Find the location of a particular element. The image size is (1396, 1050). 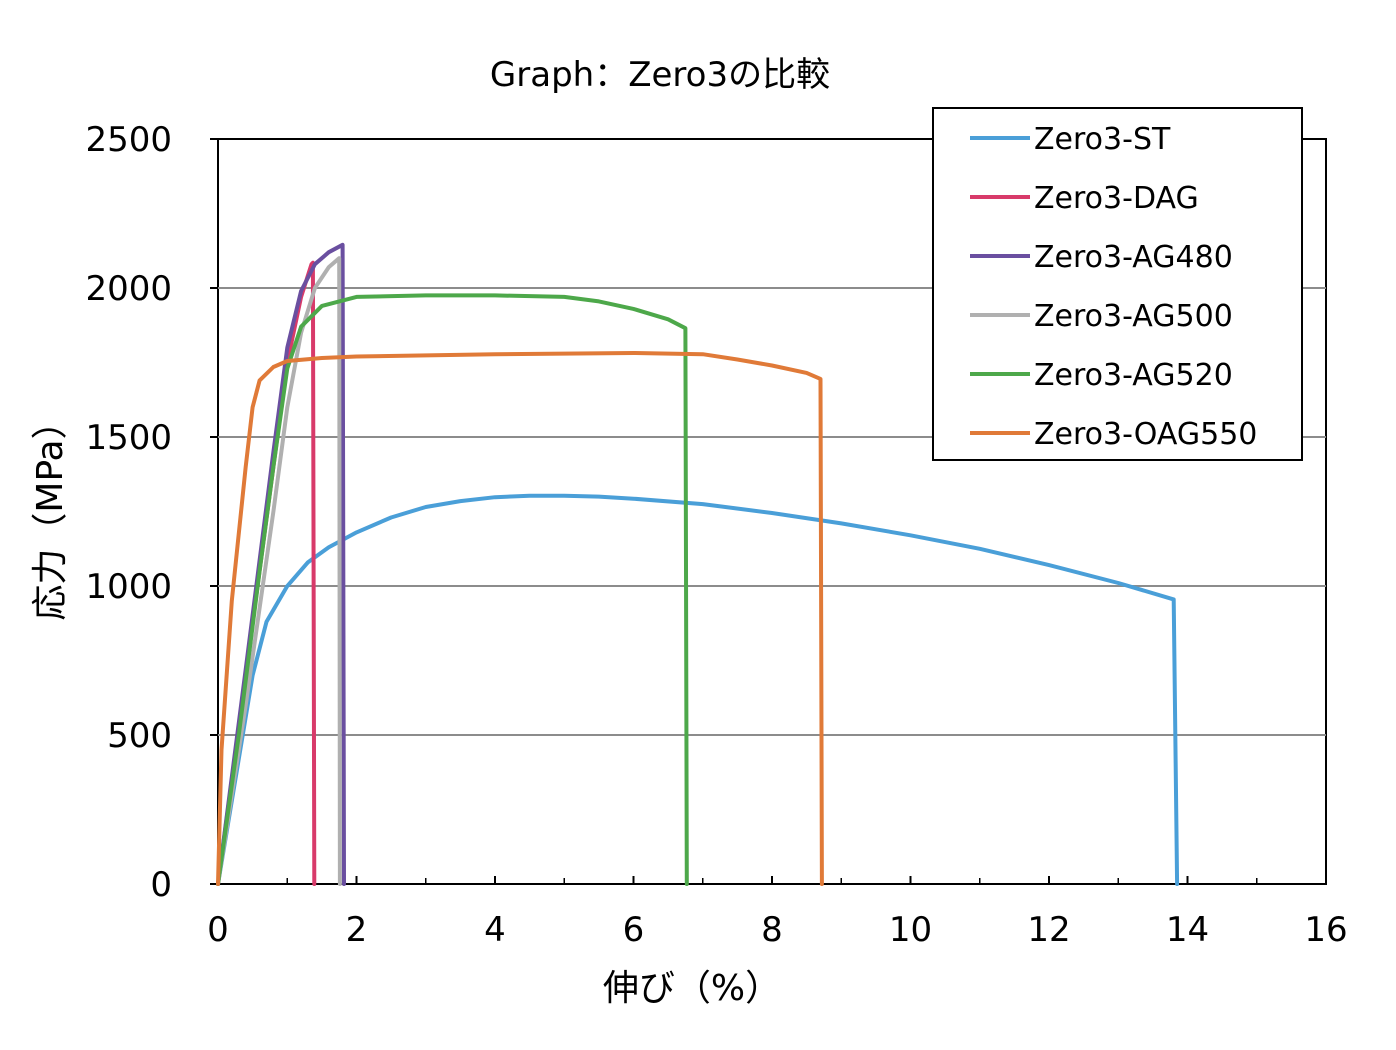

legend-label: Zero3-AG480 is located at coordinates (1133, 257).